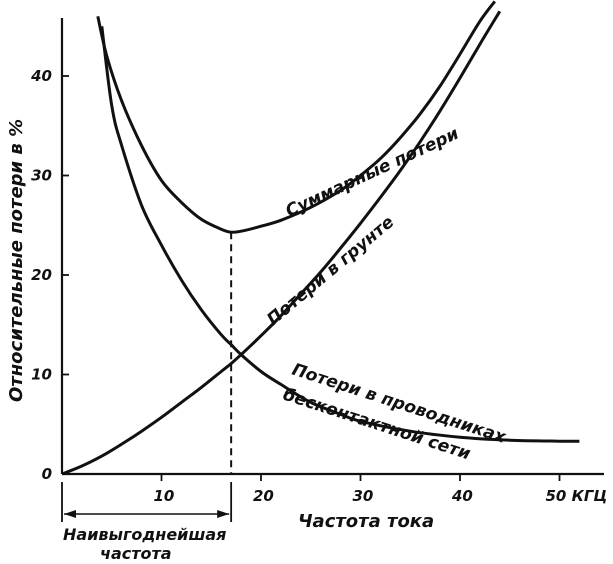 This screenshot has width=613, height=564. What do you see at coordinates (41, 275) in the screenshot?
I see `y-tick-label: 20` at bounding box center [41, 275].